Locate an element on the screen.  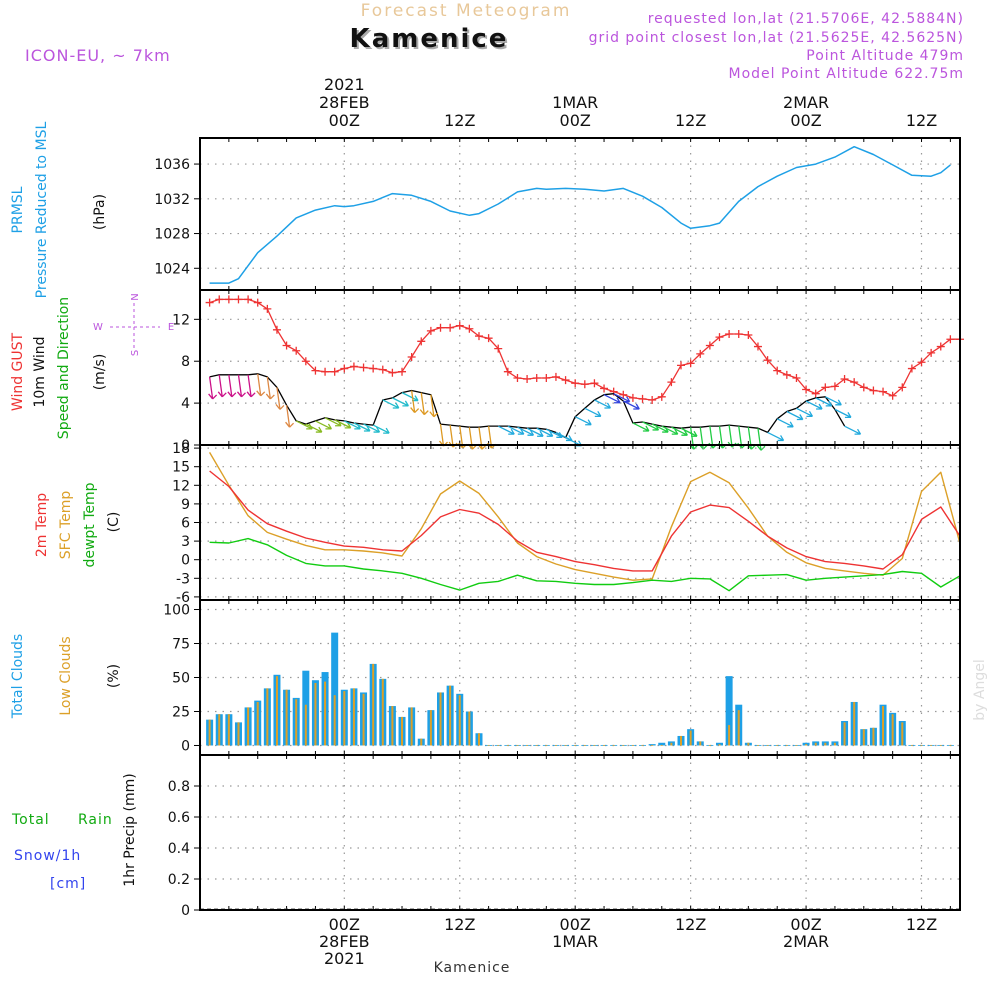
y-tick-label: 18 is located at coordinates (181, 449).